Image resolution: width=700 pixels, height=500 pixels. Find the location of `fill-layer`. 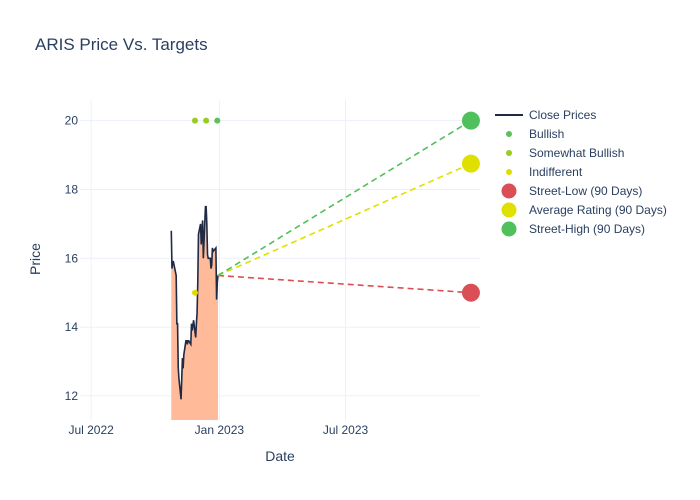

fill-layer is located at coordinates (194, 313).